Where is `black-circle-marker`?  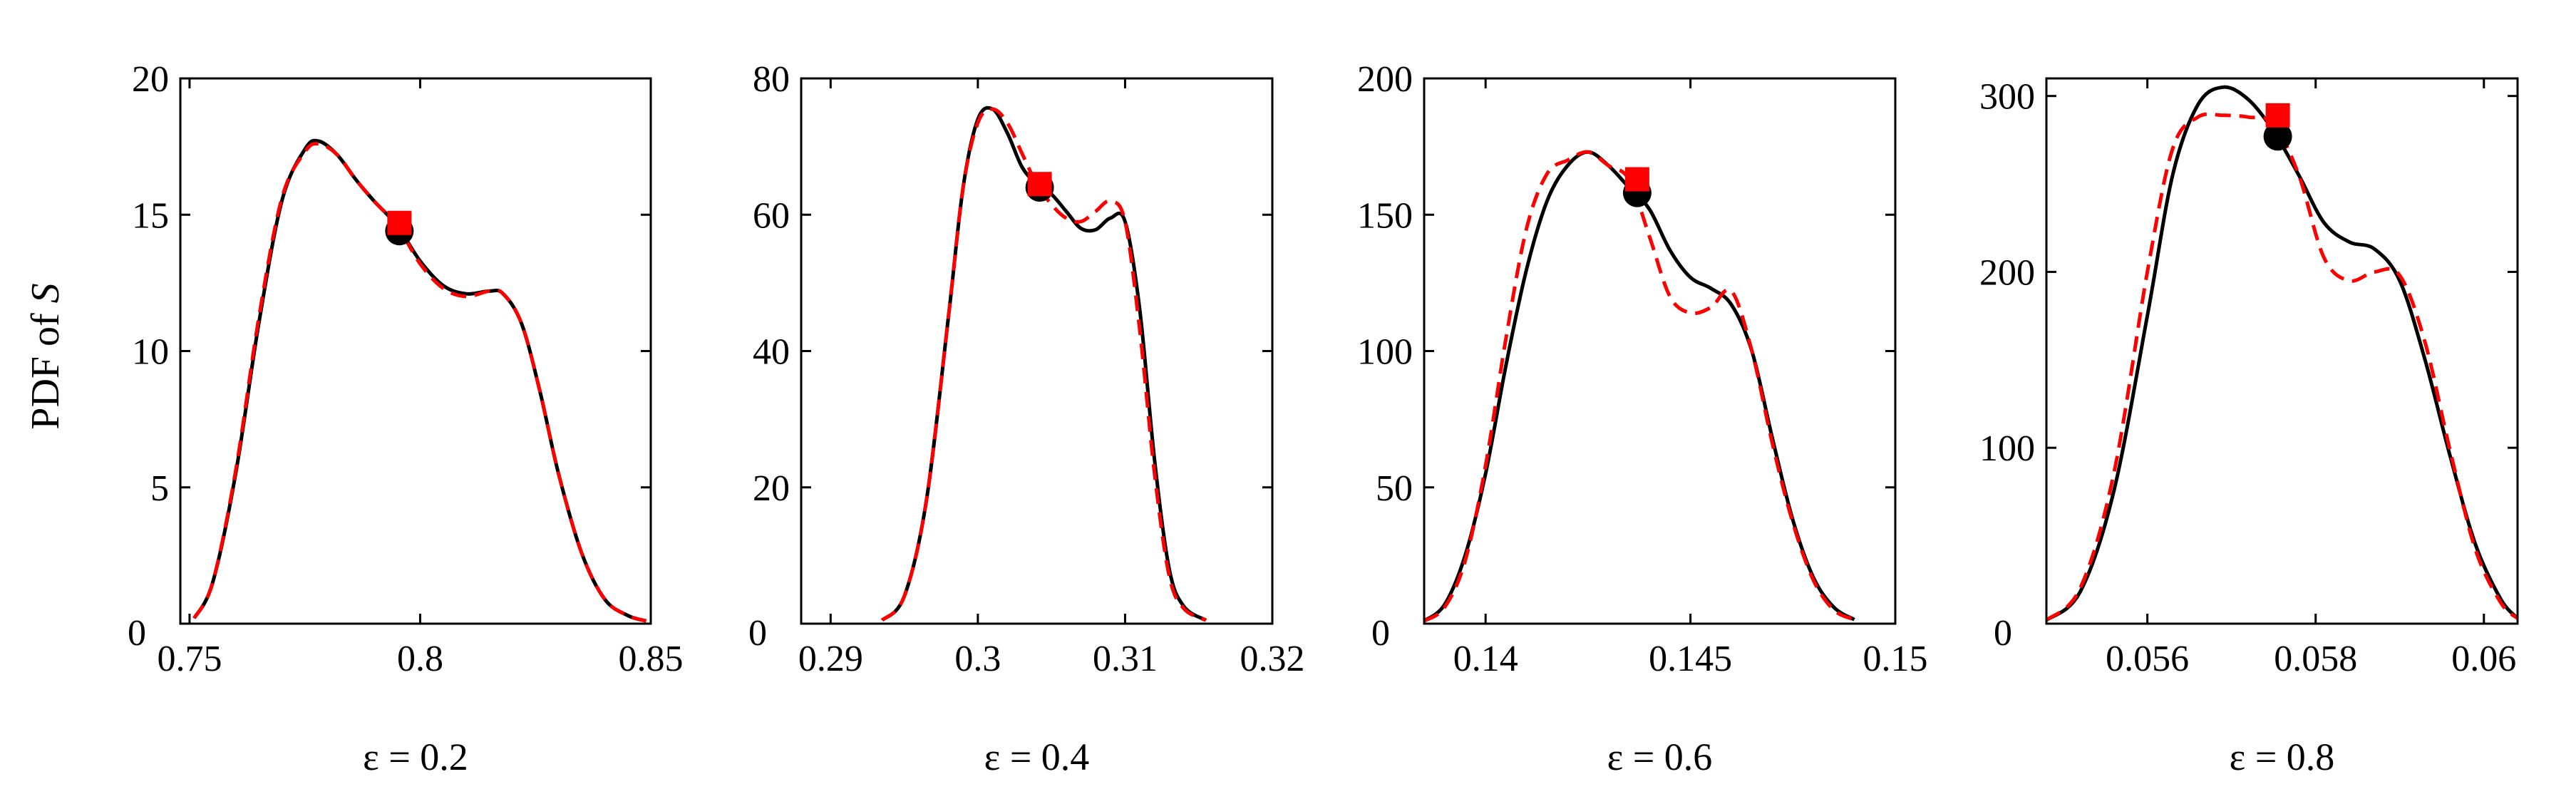 black-circle-marker is located at coordinates (2277, 136).